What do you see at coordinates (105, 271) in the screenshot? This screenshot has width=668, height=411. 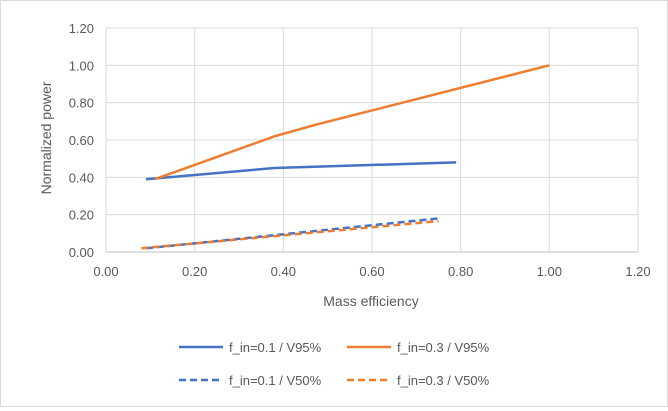 I see `x-tick-label: 0.00` at bounding box center [105, 271].